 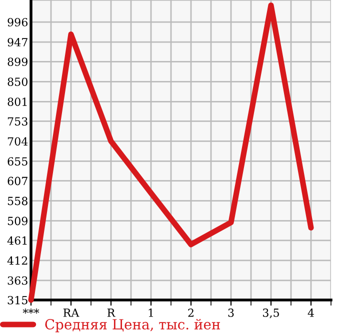 I want to click on y-tick-label: 655, so click(x=18, y=161).